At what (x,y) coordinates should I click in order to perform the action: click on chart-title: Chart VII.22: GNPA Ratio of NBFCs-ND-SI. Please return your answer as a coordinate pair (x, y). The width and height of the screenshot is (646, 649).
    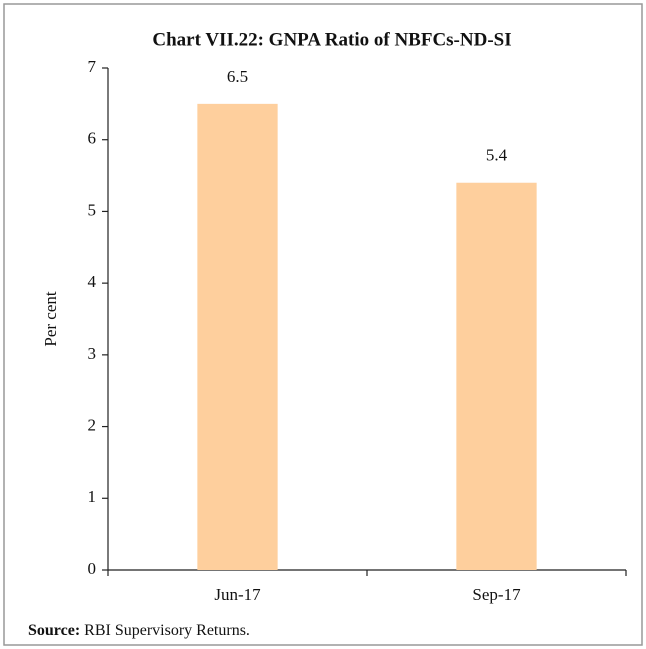
    Looking at the image, I should click on (331, 39).